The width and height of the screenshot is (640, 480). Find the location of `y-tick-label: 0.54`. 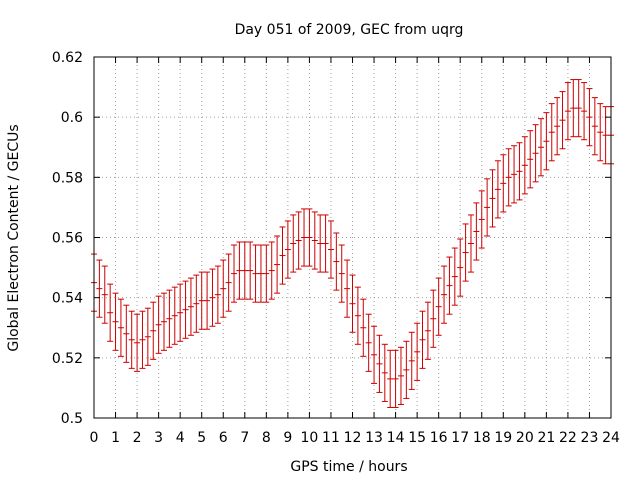

y-tick-label: 0.54 is located at coordinates (67, 299).